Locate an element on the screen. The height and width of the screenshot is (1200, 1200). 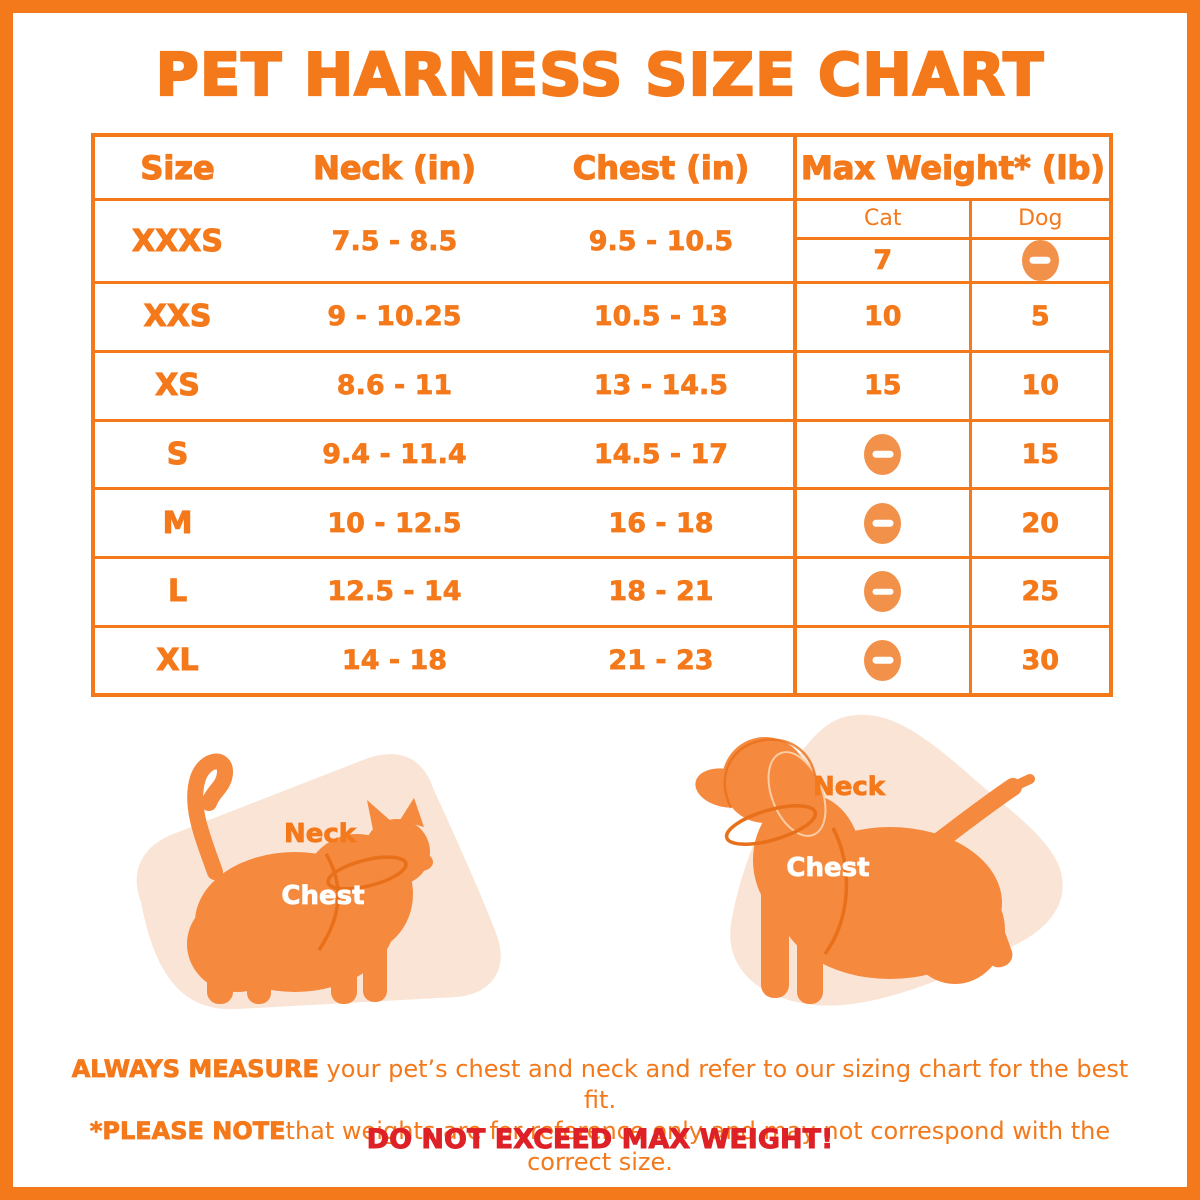
table-row: XL 14 - 18 21 - 23 30 is located at coordinates (602, 659).